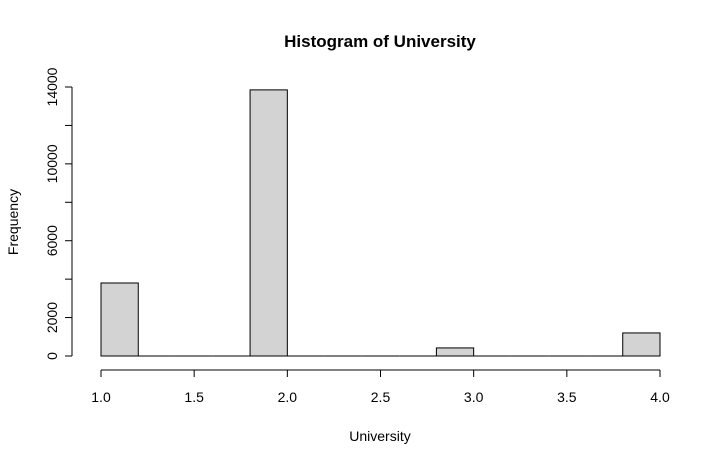  Describe the element at coordinates (52, 240) in the screenshot. I see `y-tick-label-2: 6000` at that location.